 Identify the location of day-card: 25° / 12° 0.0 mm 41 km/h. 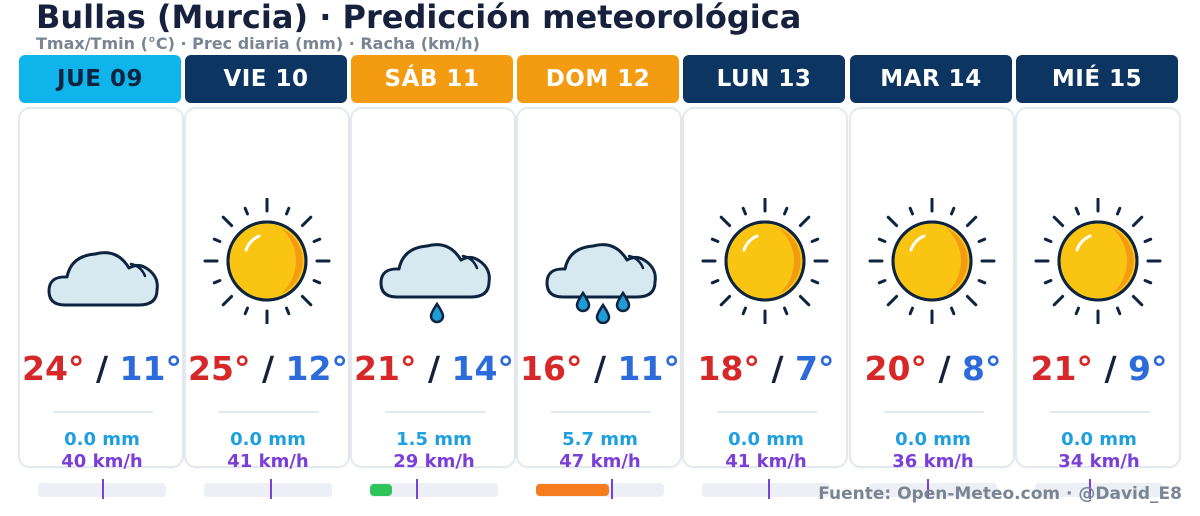
(267, 303).